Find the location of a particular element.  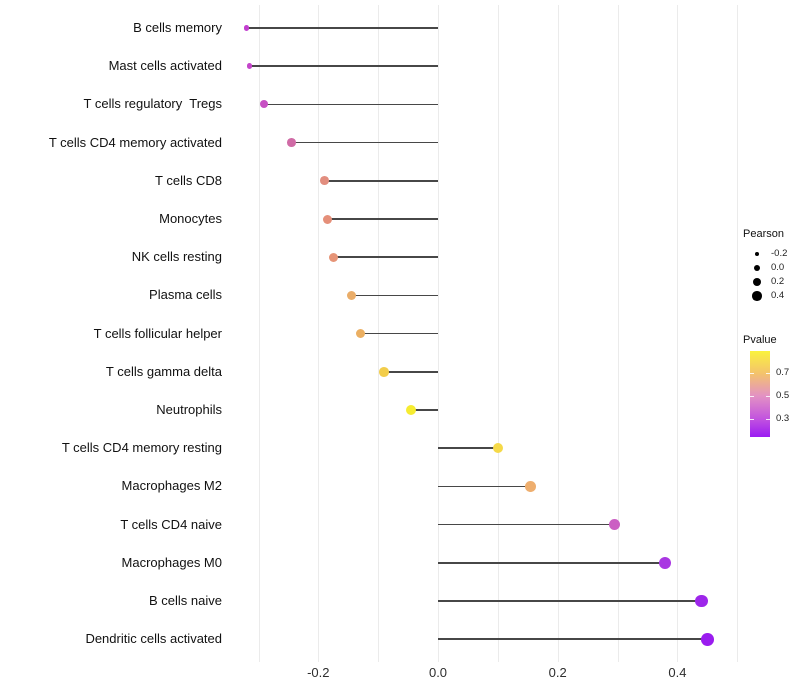

legend-pearson-label: 0.4 is located at coordinates (778, 295).